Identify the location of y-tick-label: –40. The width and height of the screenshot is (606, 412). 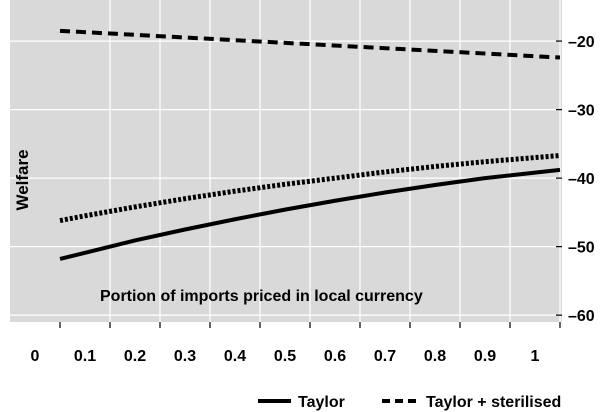
(581, 179).